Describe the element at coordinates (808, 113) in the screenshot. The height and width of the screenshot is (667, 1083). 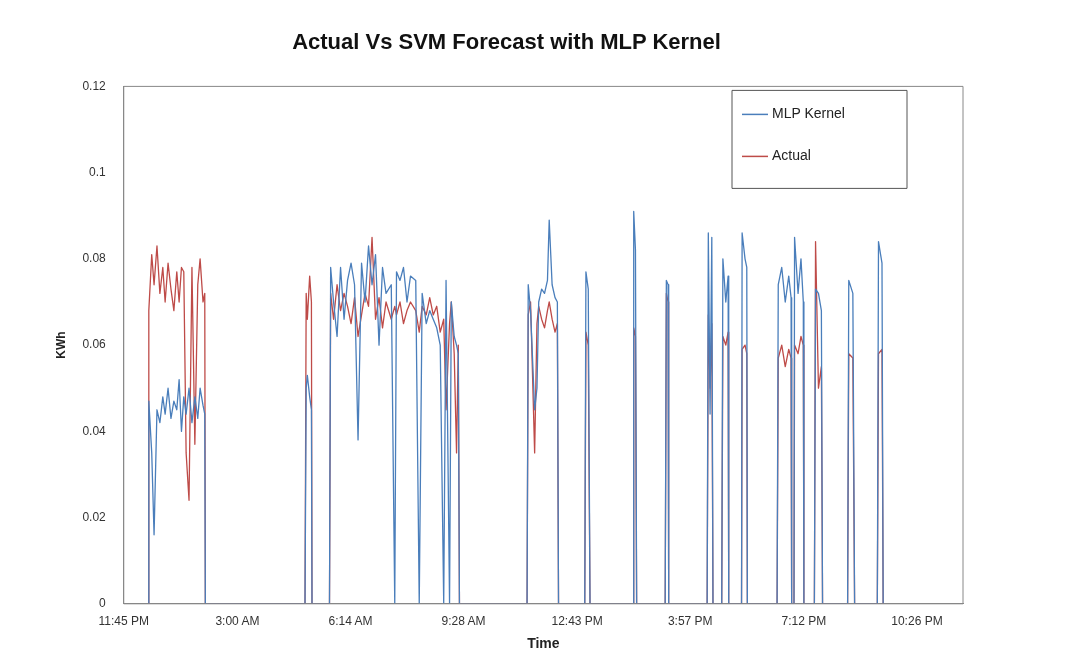
I see `legend-label: MLP Kernel` at that location.